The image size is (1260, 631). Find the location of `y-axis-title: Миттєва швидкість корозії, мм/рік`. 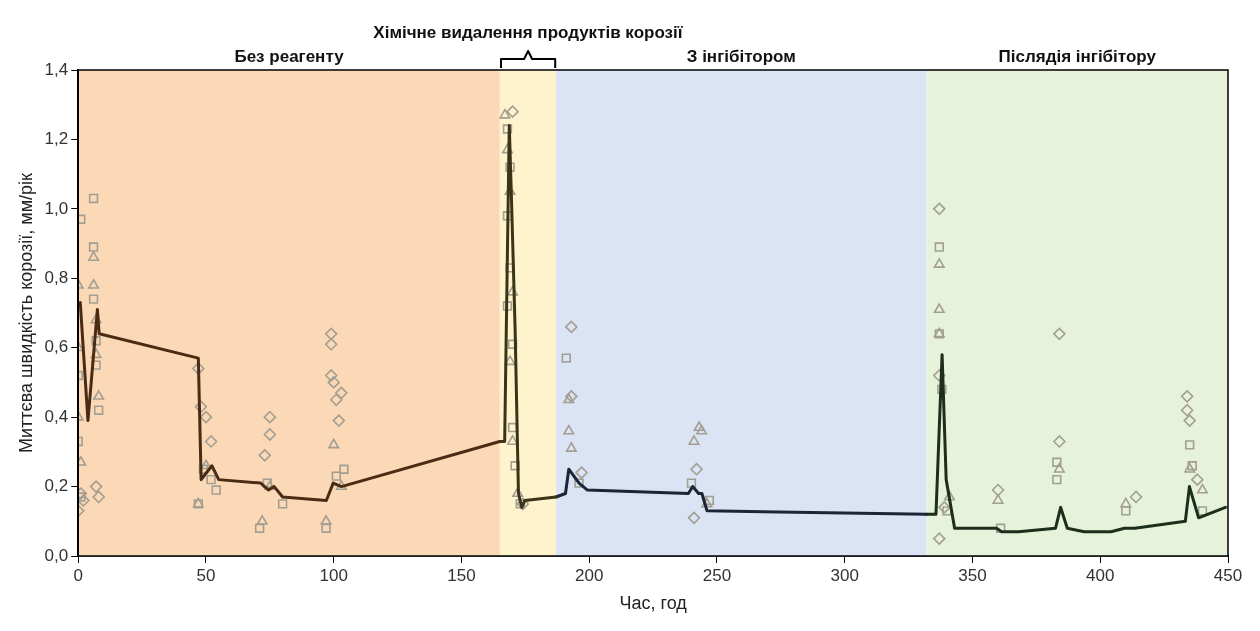

y-axis-title: Миттєва швидкість корозії, мм/рік is located at coordinates (25, 312).